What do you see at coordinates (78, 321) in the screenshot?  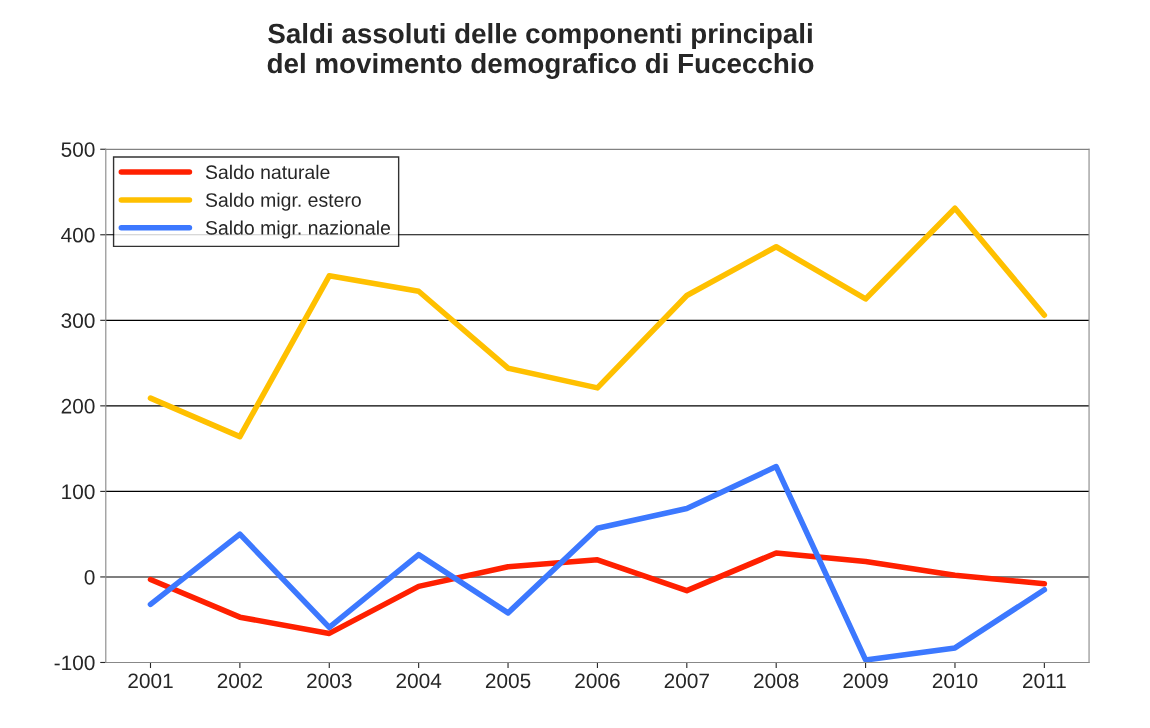 I see `y-tick-label: 300` at bounding box center [78, 321].